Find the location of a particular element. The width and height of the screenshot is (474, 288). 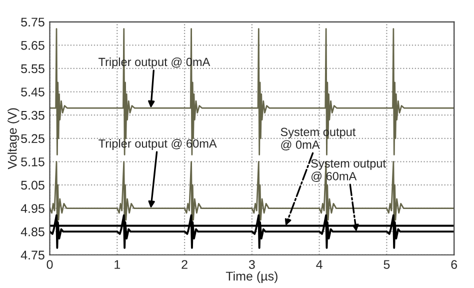

y-tick-label: 5.15 is located at coordinates (32, 162).